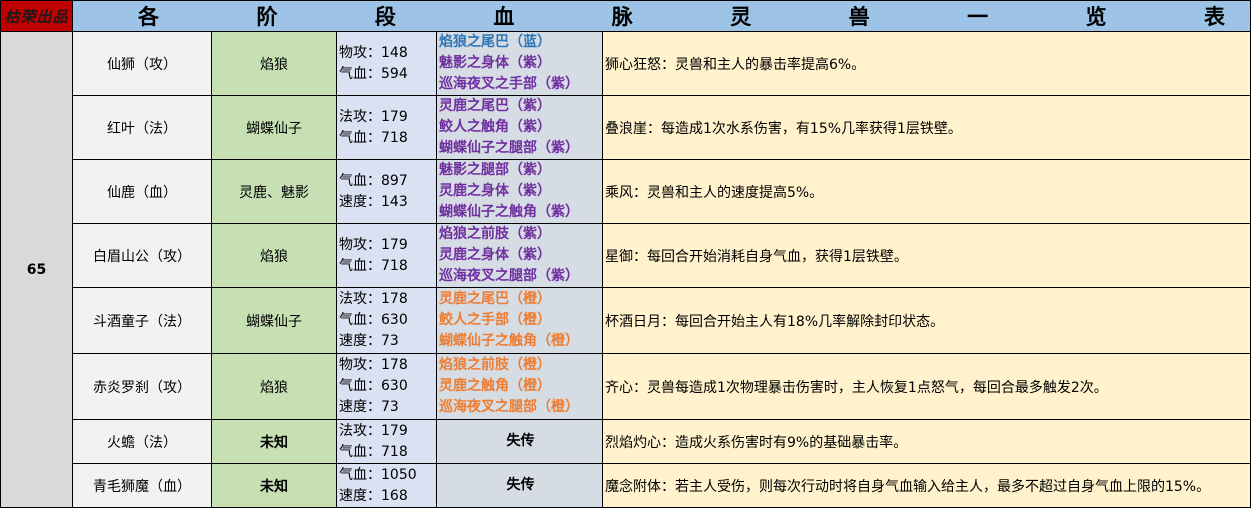 This screenshot has width=1251, height=508. What do you see at coordinates (495, 365) in the screenshot?
I see `bloodline-item: 焰狼之前肢（橙）` at bounding box center [495, 365].